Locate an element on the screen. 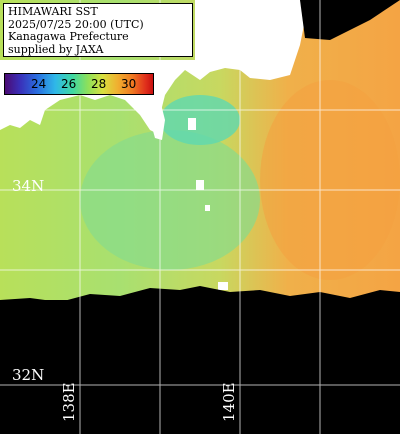 Image resolution: width=400 pixels, height=434 pixels. colorbar-tick-28: 28 is located at coordinates (99, 84).